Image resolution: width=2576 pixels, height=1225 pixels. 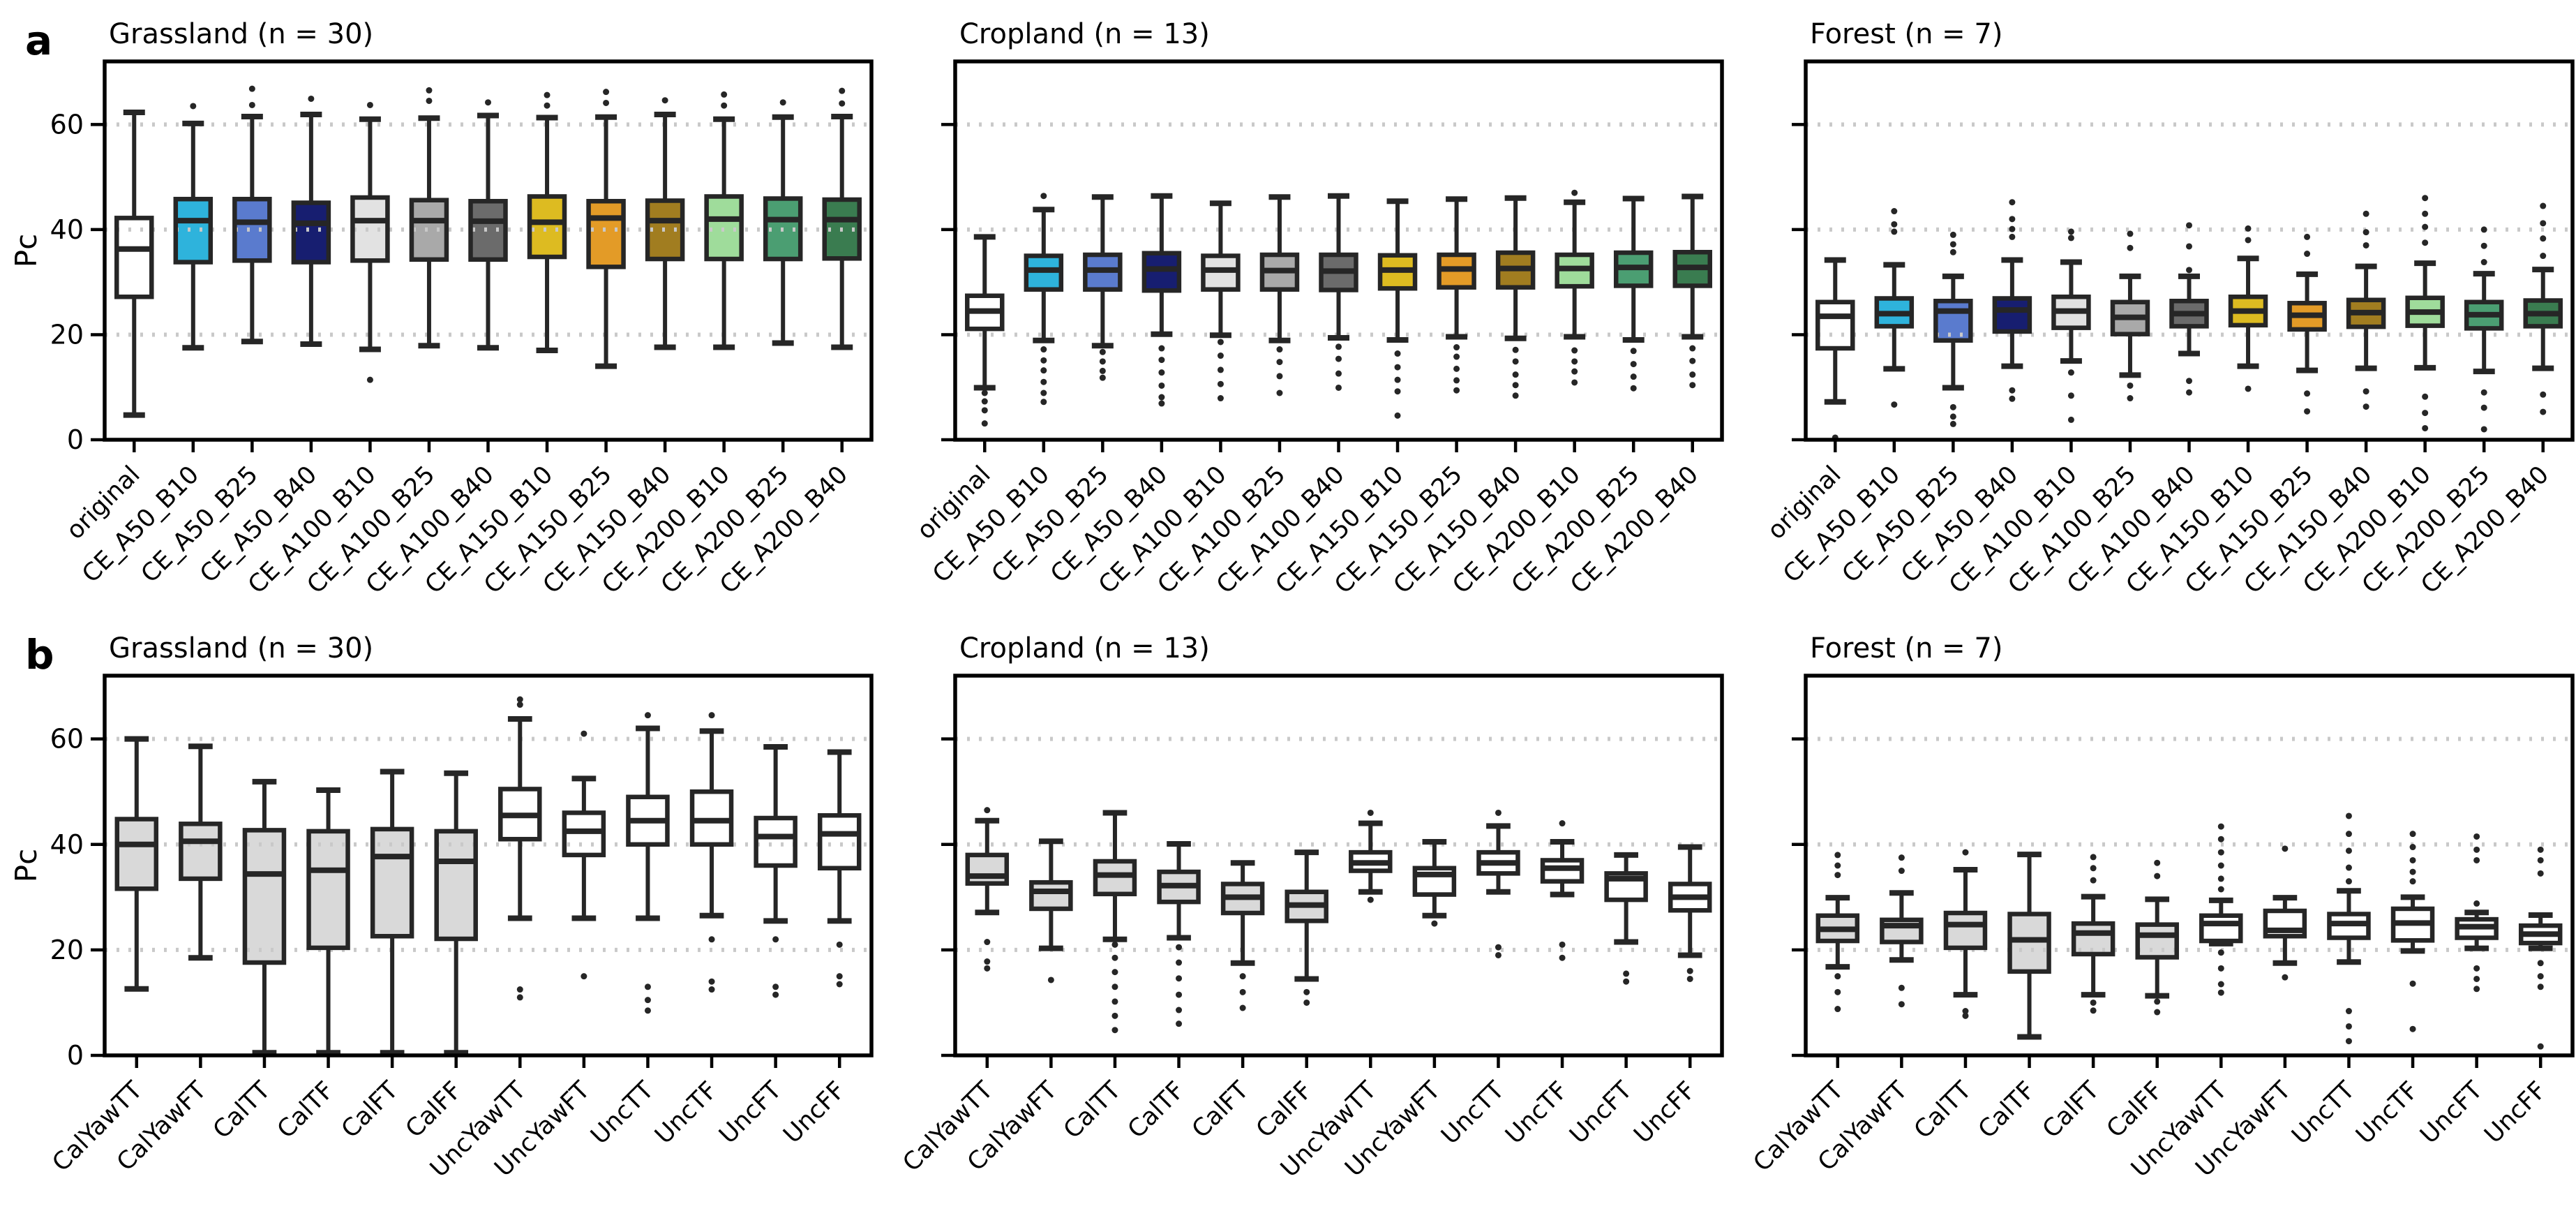 What do you see at coordinates (1664, 1112) in the screenshot?
I see `x-tick-label: UncFF` at bounding box center [1664, 1112].